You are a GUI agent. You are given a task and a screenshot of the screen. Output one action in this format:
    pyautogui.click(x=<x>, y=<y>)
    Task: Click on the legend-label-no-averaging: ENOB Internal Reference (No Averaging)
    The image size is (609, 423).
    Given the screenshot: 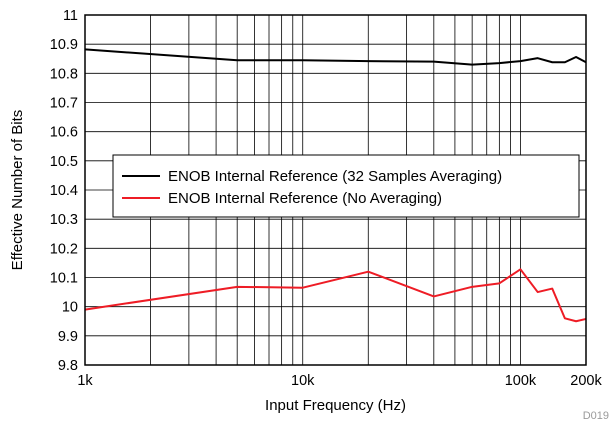 What is the action you would take?
    pyautogui.click(x=305, y=198)
    